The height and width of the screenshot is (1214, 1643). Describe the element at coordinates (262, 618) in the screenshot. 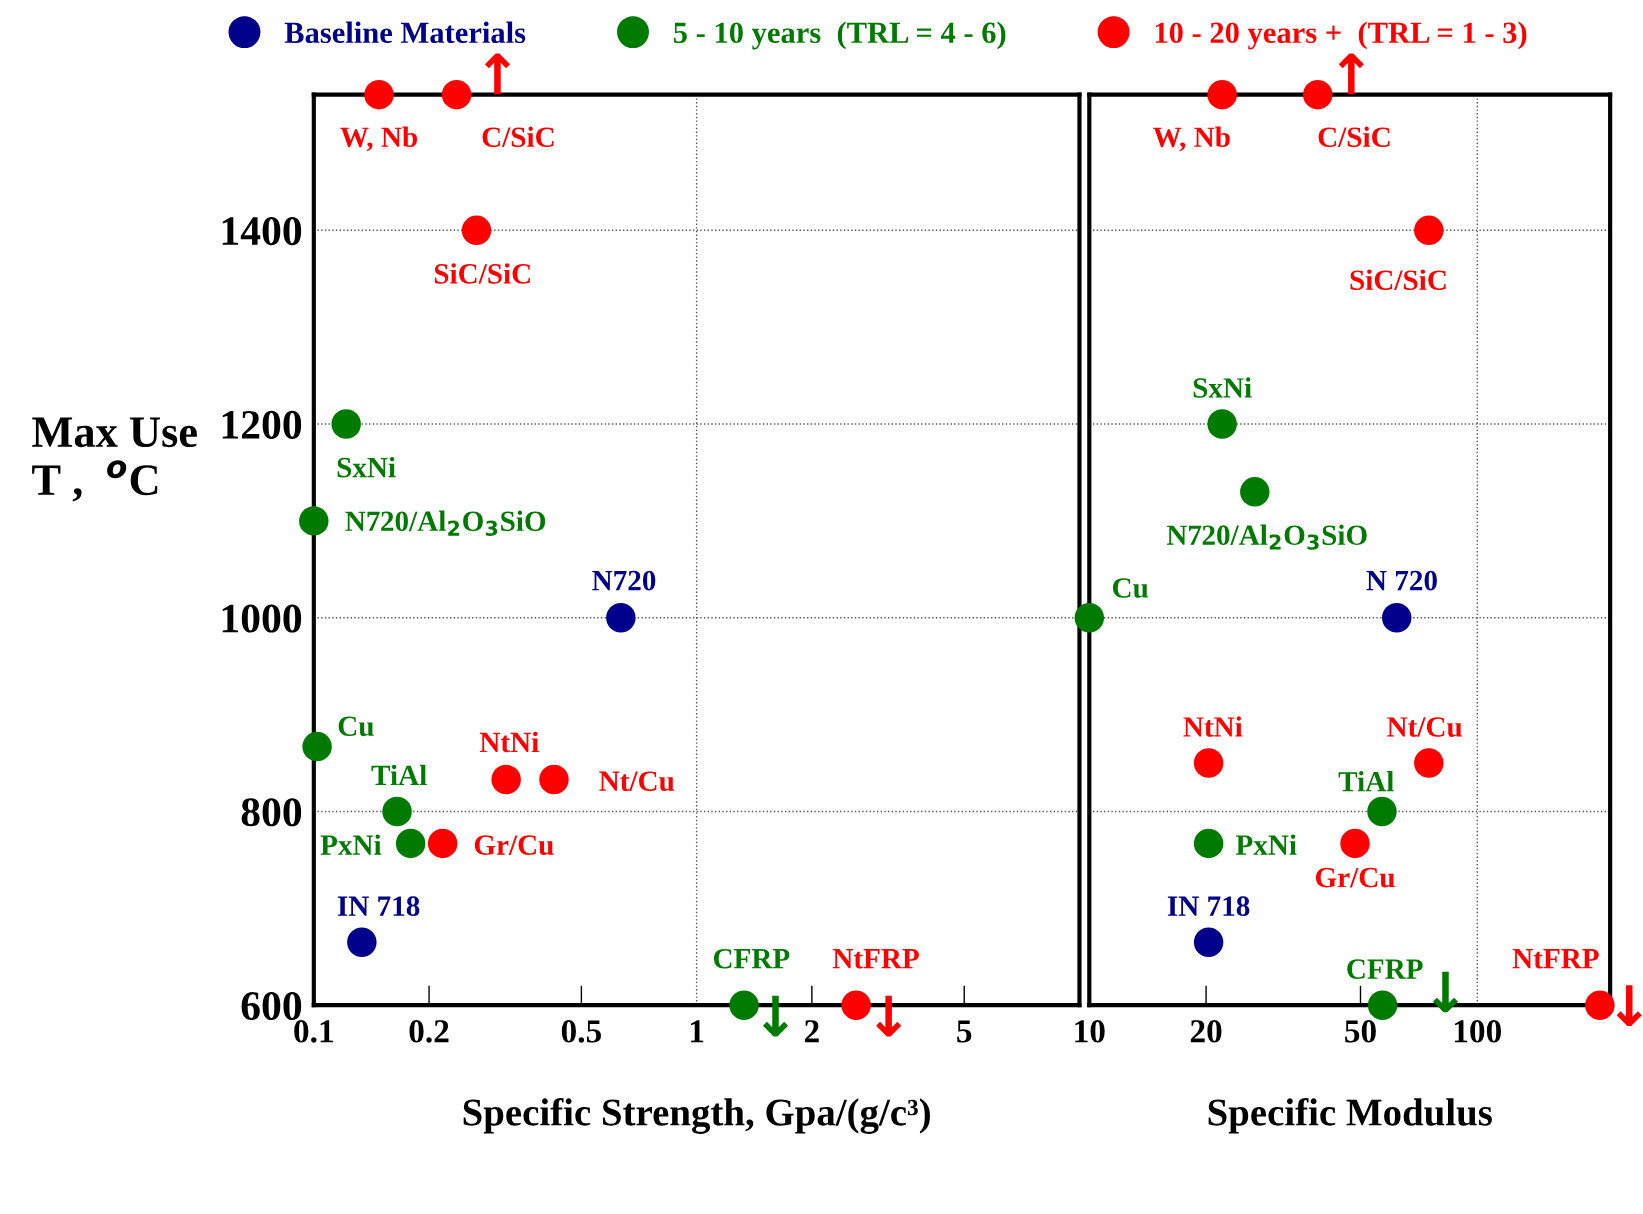

I see `y-tick-label: 1000` at that location.